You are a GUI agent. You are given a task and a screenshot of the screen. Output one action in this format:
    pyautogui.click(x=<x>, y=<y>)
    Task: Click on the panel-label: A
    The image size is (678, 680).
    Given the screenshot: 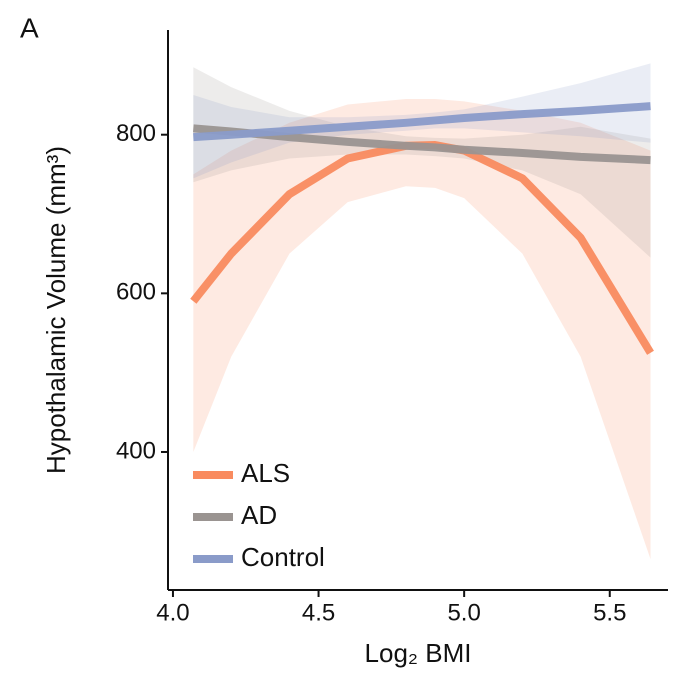 What is the action you would take?
    pyautogui.click(x=29, y=27)
    